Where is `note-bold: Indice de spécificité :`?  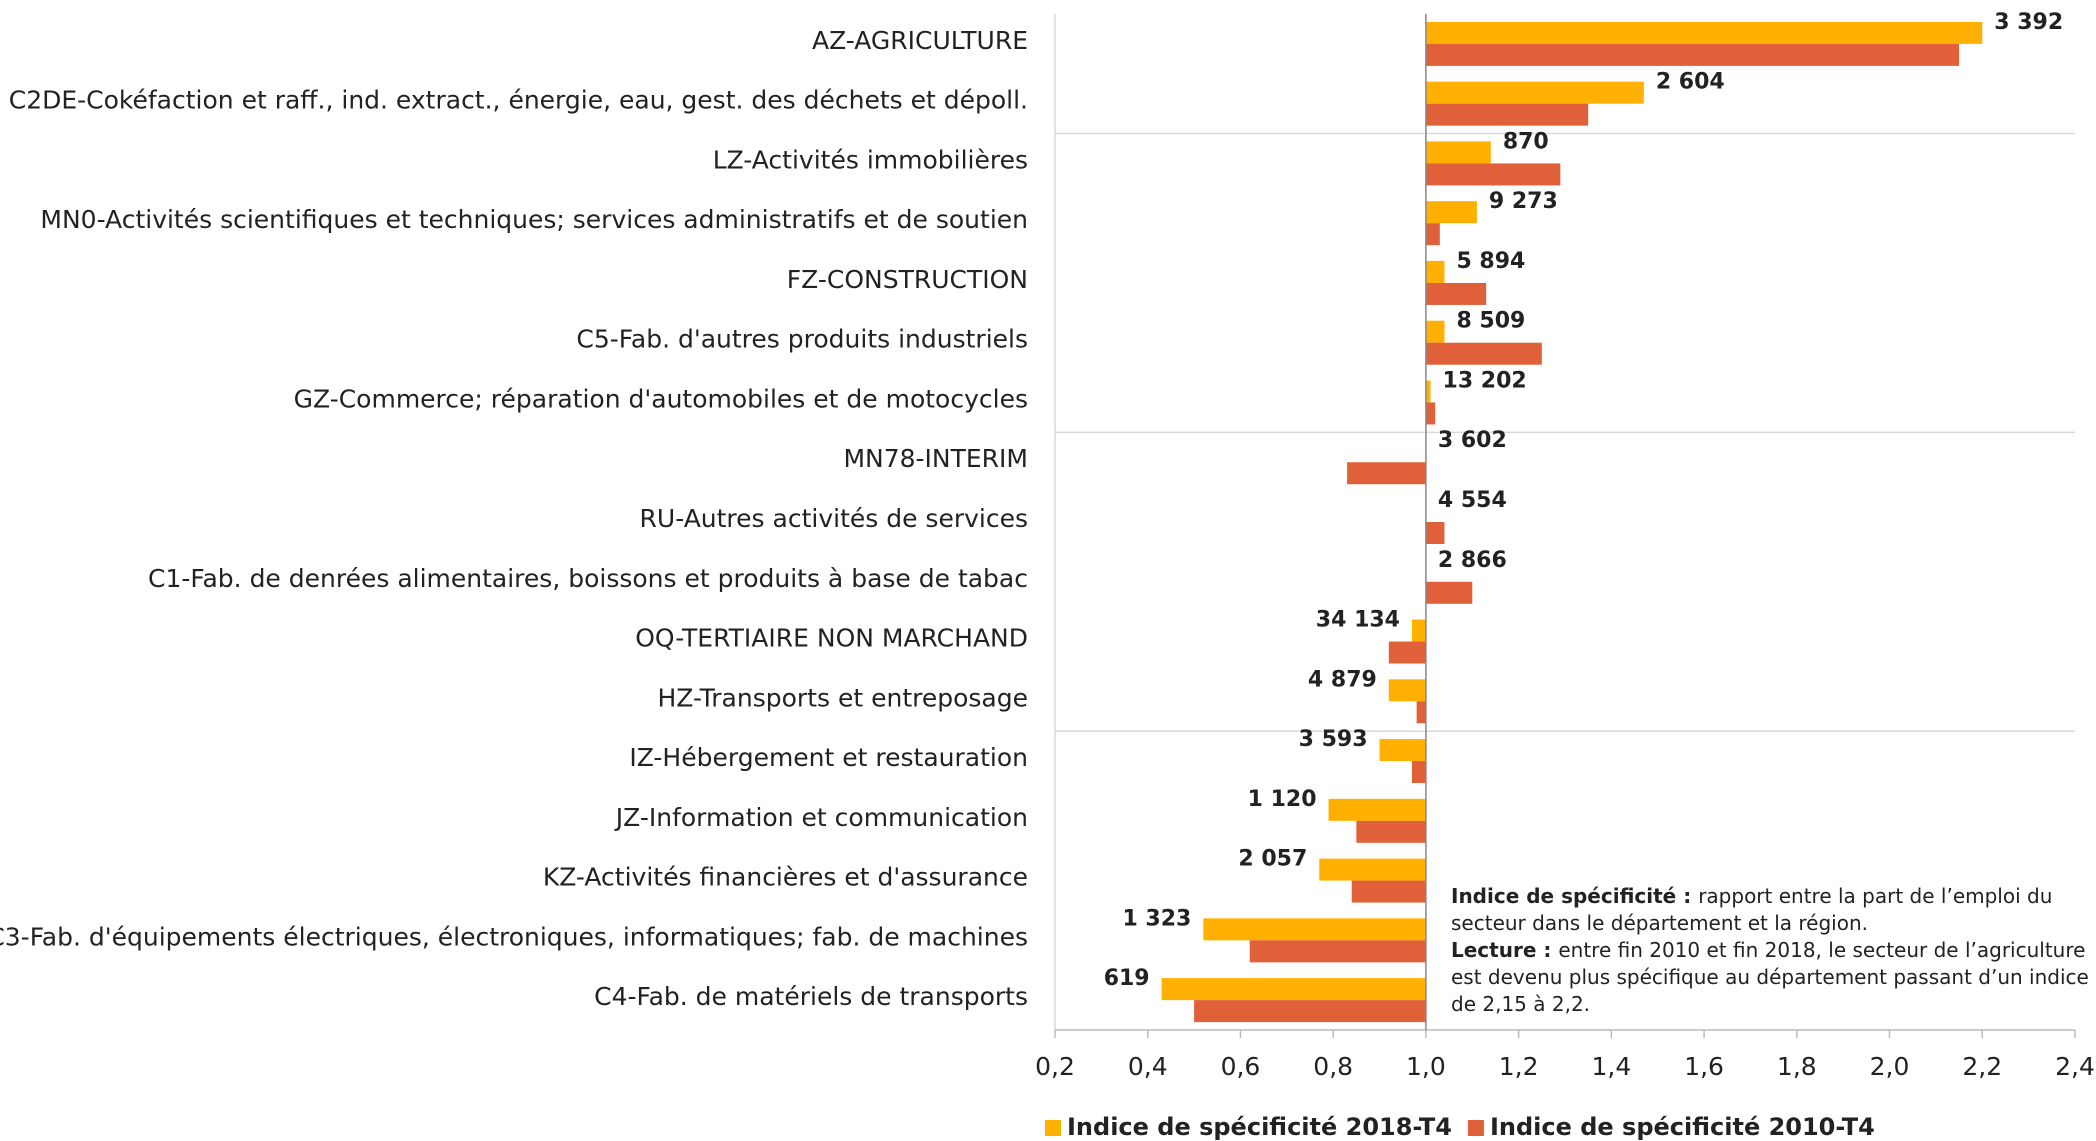 note-bold: Indice de spécificité : is located at coordinates (1571, 896).